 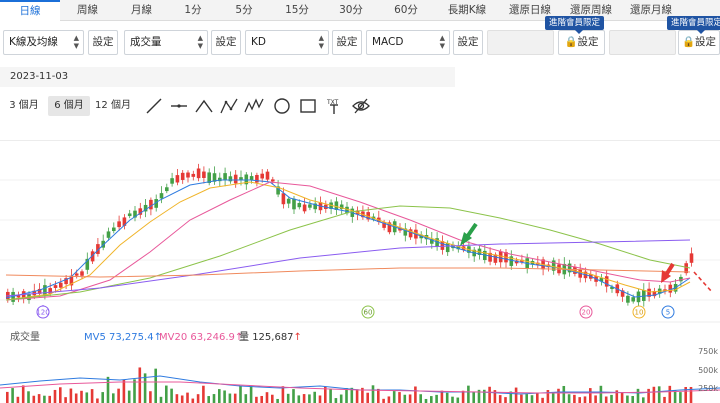 What do you see at coordinates (351, 10) in the screenshot?
I see `tab-30min: 30分` at bounding box center [351, 10].